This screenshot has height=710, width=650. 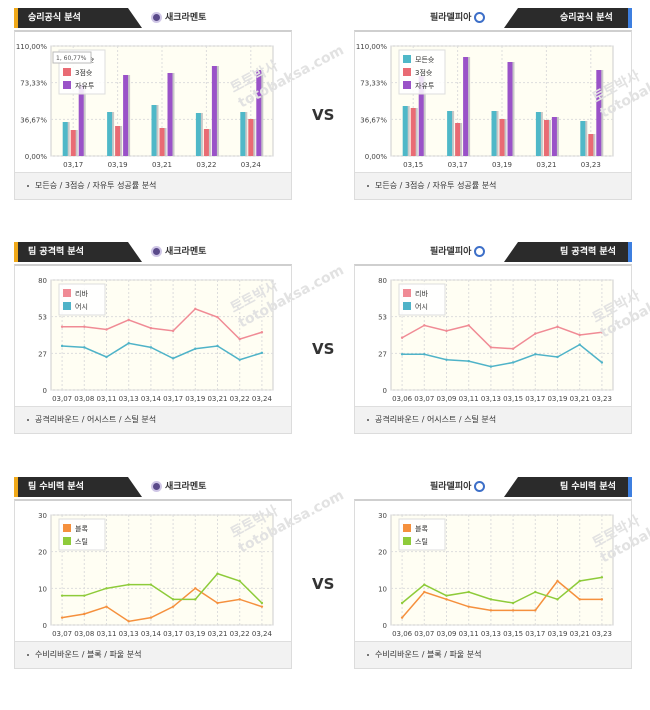 What do you see at coordinates (96, 185) in the screenshot?
I see `footer-text: 모든승 / 3점승 / 자유투 성공률 분석` at bounding box center [96, 185].